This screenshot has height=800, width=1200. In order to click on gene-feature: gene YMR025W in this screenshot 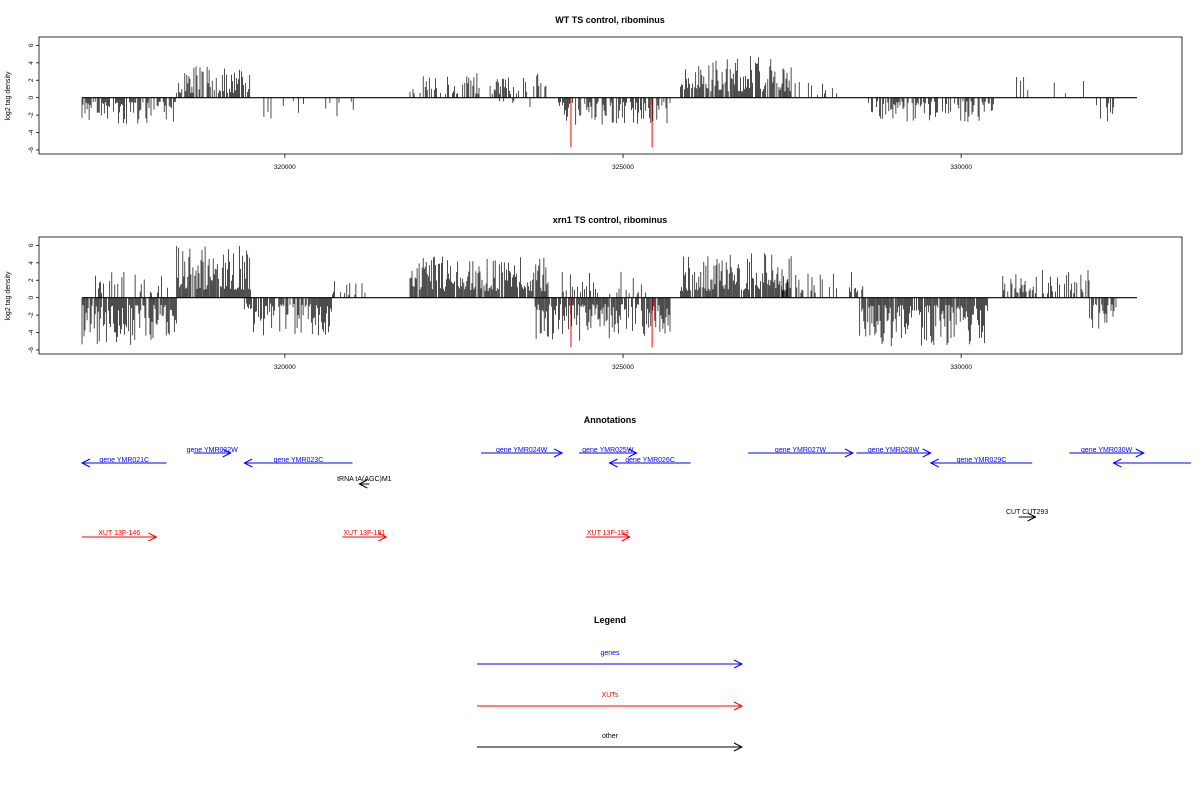, I will do `click(608, 452)`.